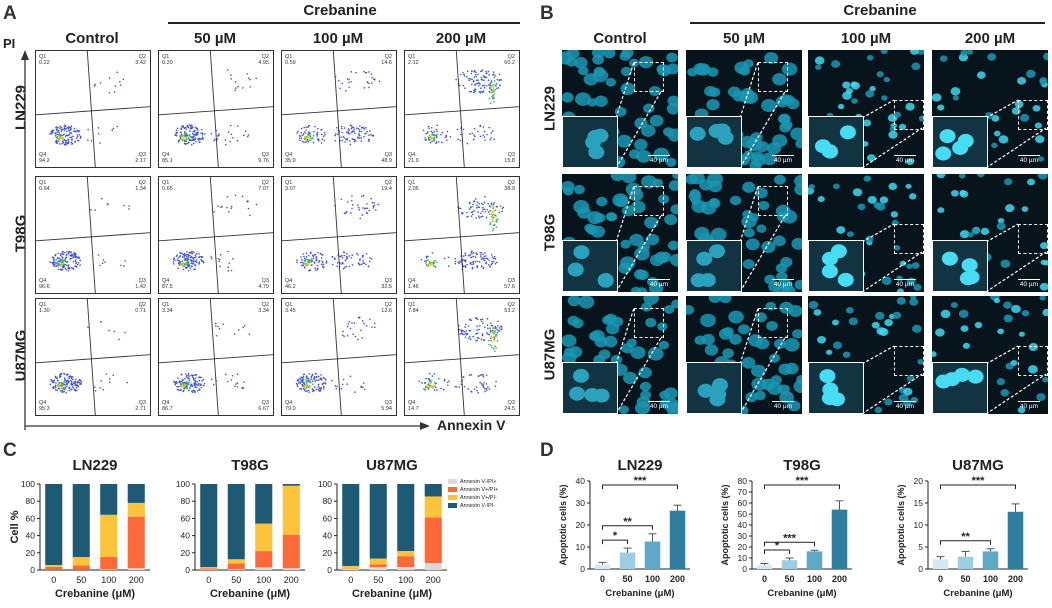 This screenshot has height=608, width=1052. Describe the element at coordinates (627, 560) in the screenshot. I see `bar` at that location.